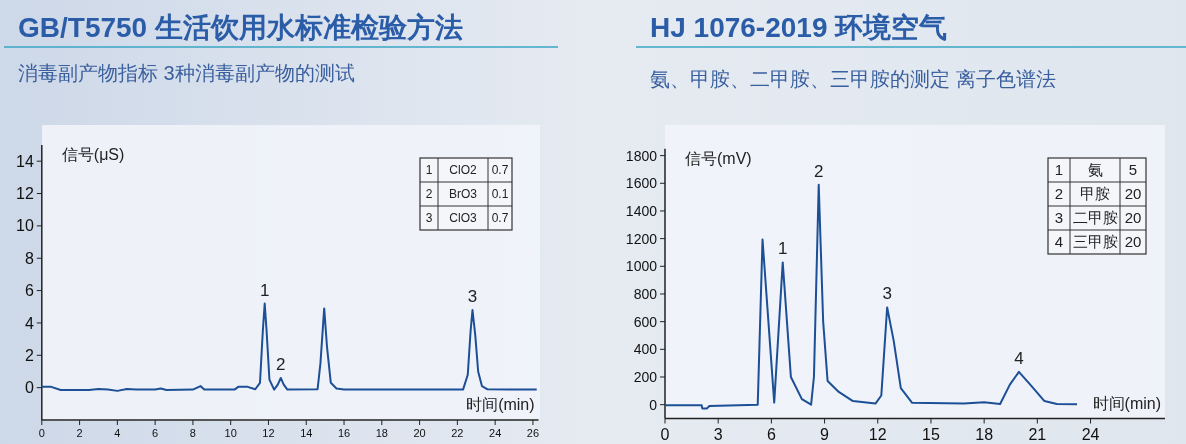  What do you see at coordinates (29, 291) in the screenshot?
I see `y-tick-label: 6` at bounding box center [29, 291].